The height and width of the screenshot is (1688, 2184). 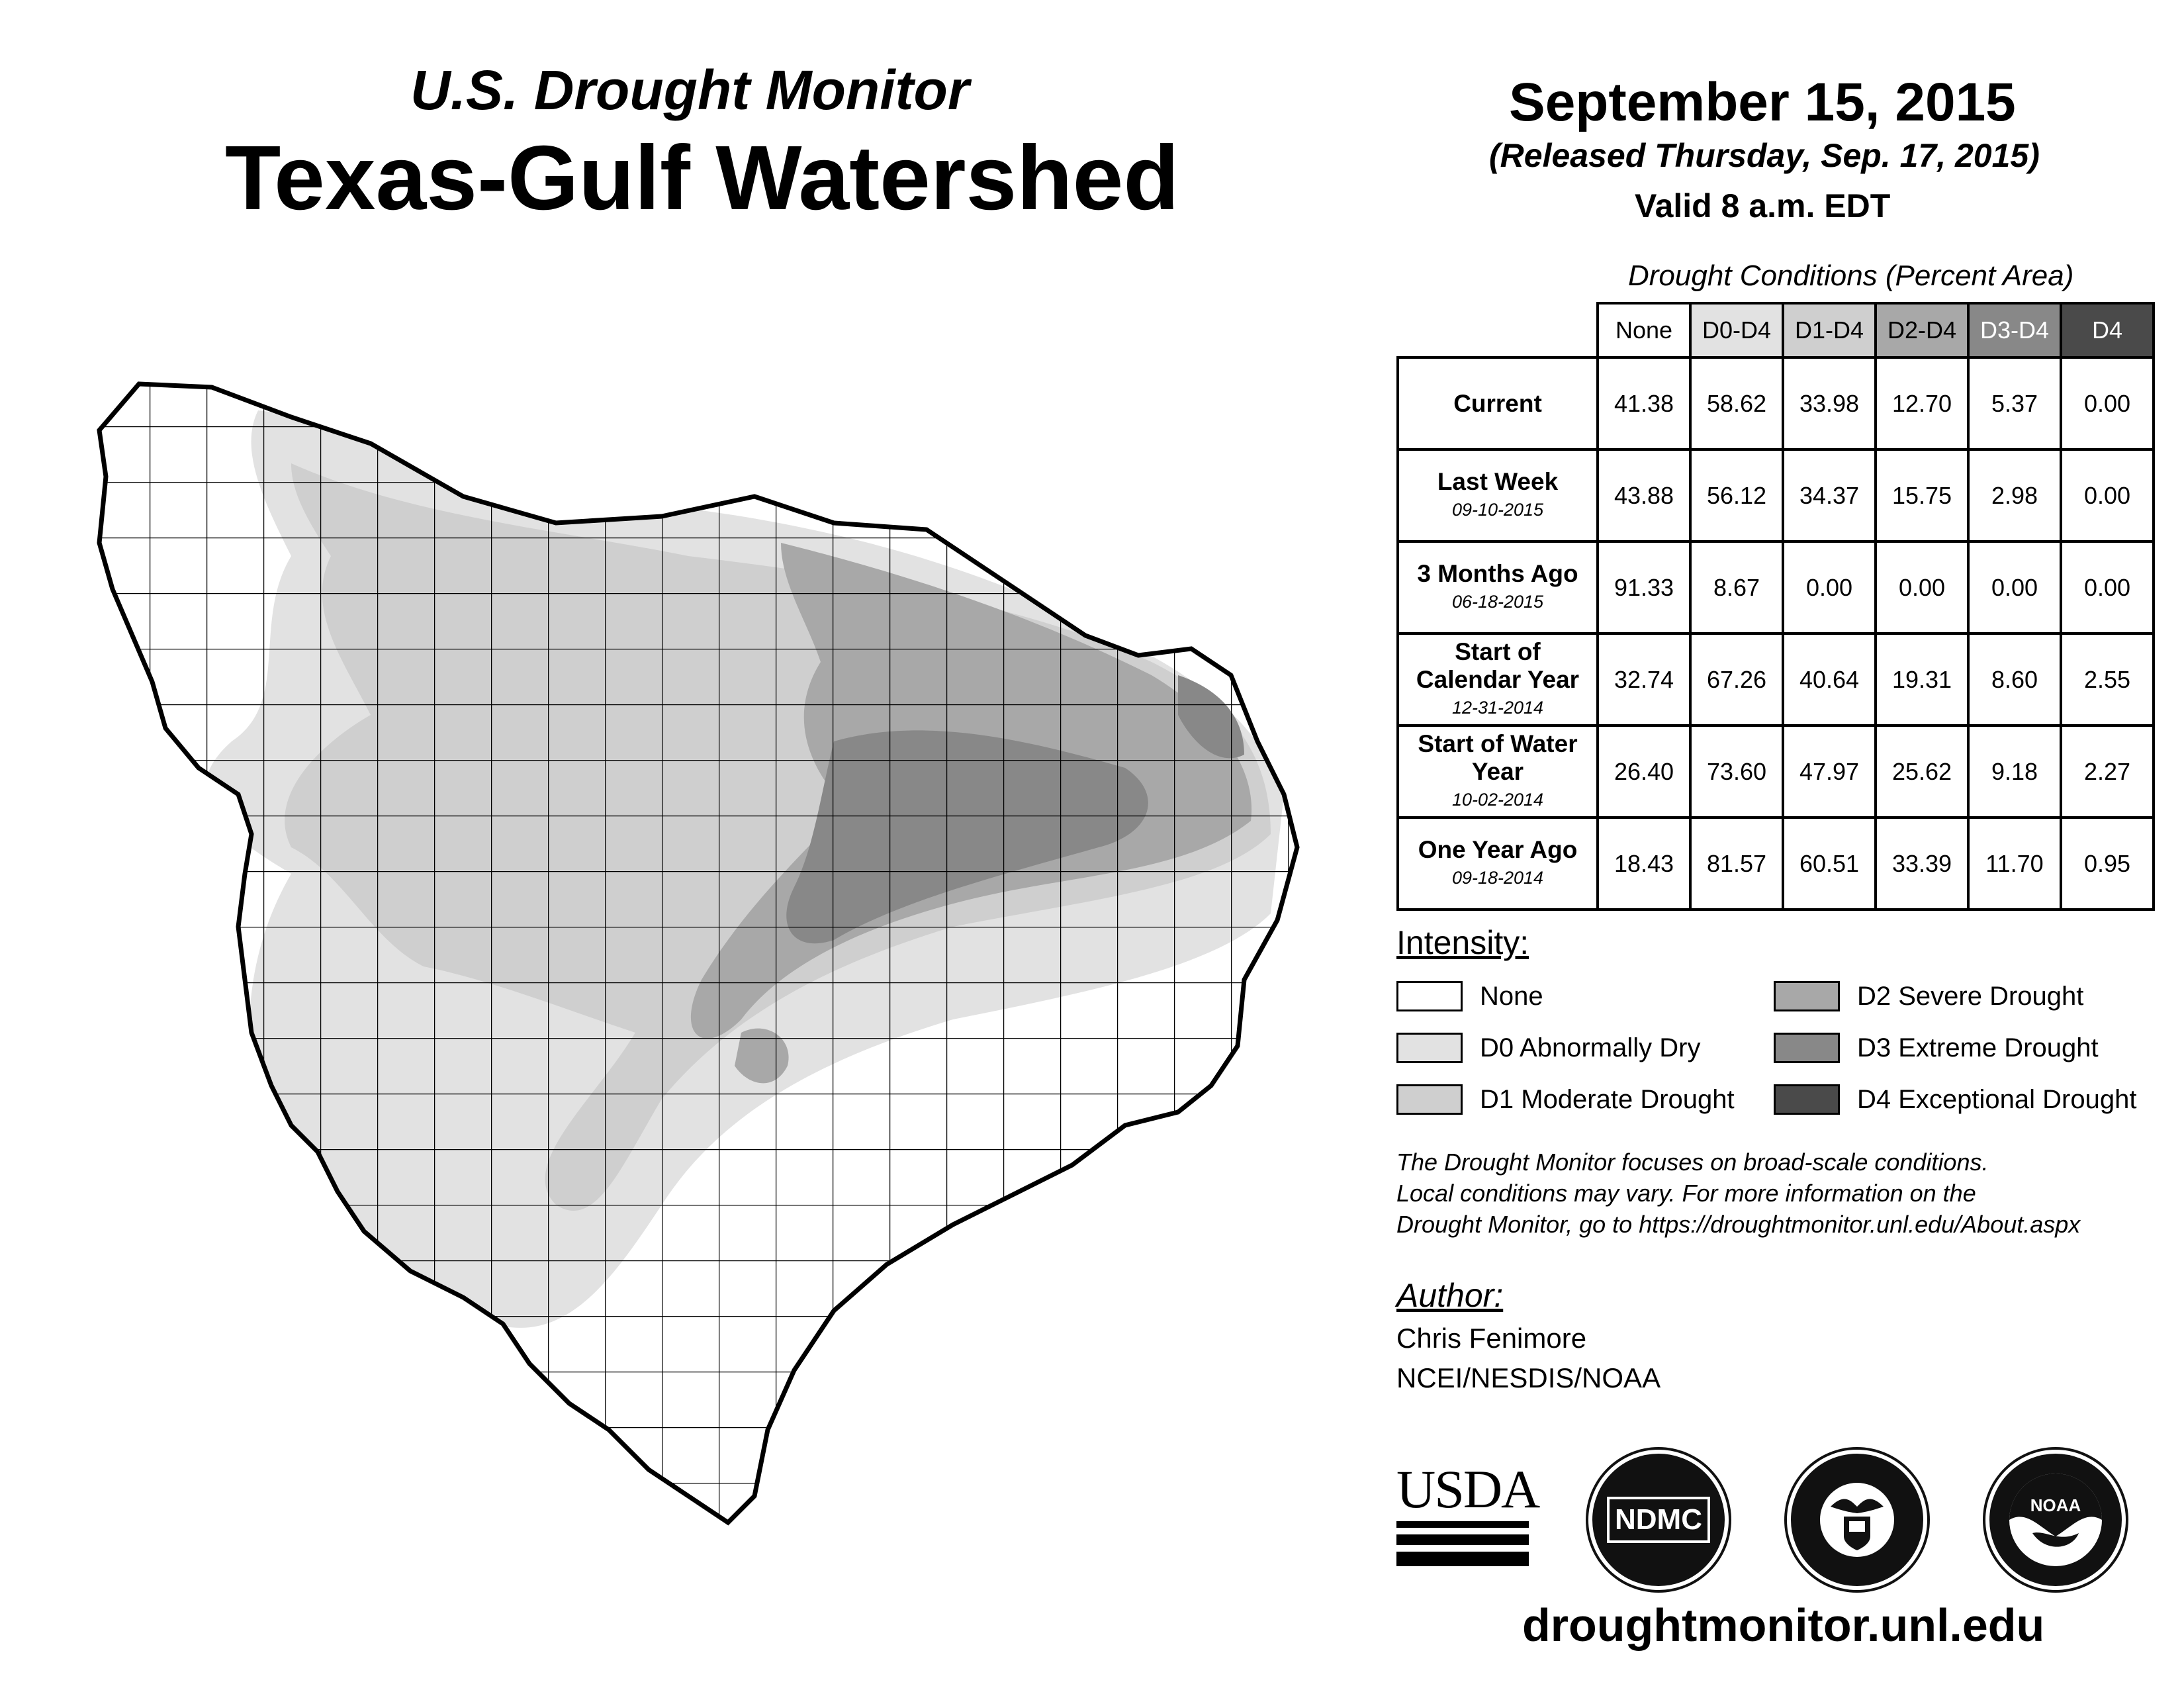 I want to click on column-header: None, so click(x=1644, y=330).